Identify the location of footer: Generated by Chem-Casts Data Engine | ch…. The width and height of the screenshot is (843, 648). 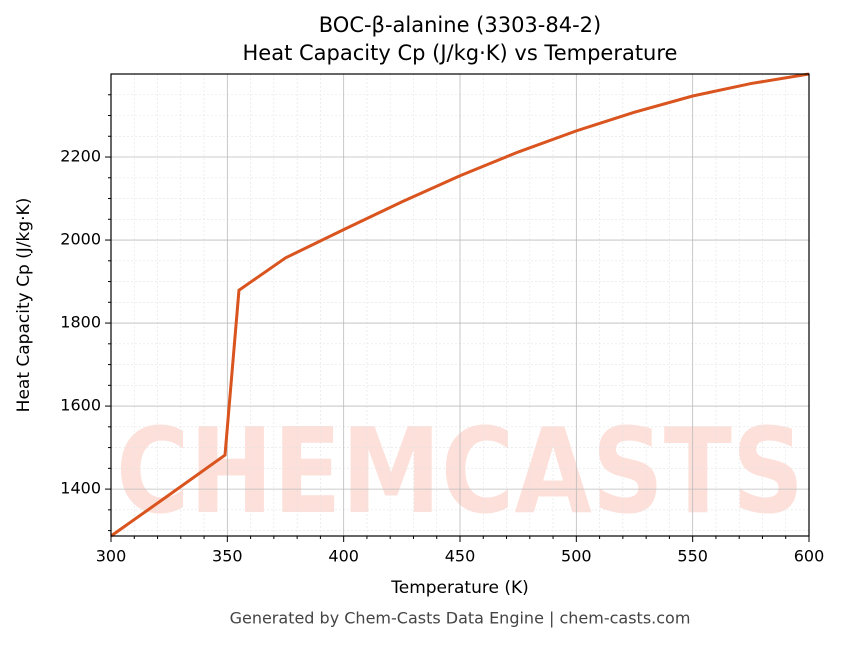
(460, 618).